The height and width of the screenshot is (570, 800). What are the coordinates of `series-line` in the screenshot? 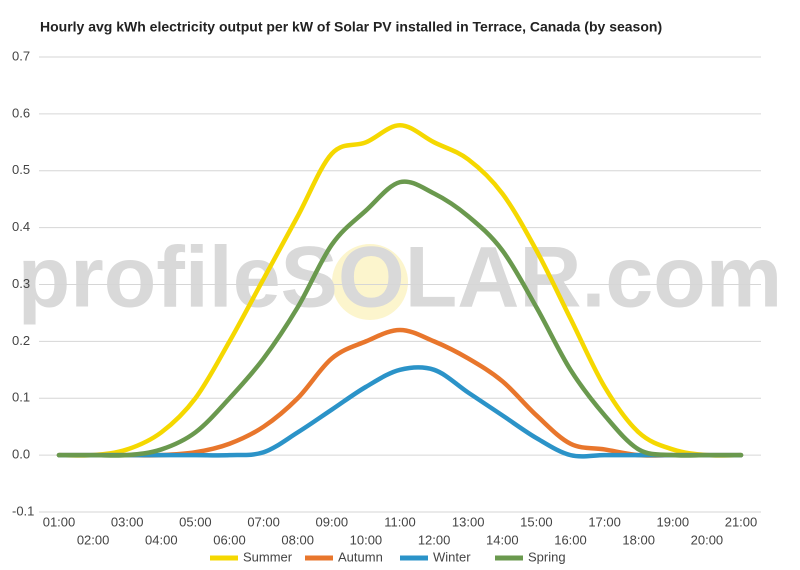 It's located at (400, 412).